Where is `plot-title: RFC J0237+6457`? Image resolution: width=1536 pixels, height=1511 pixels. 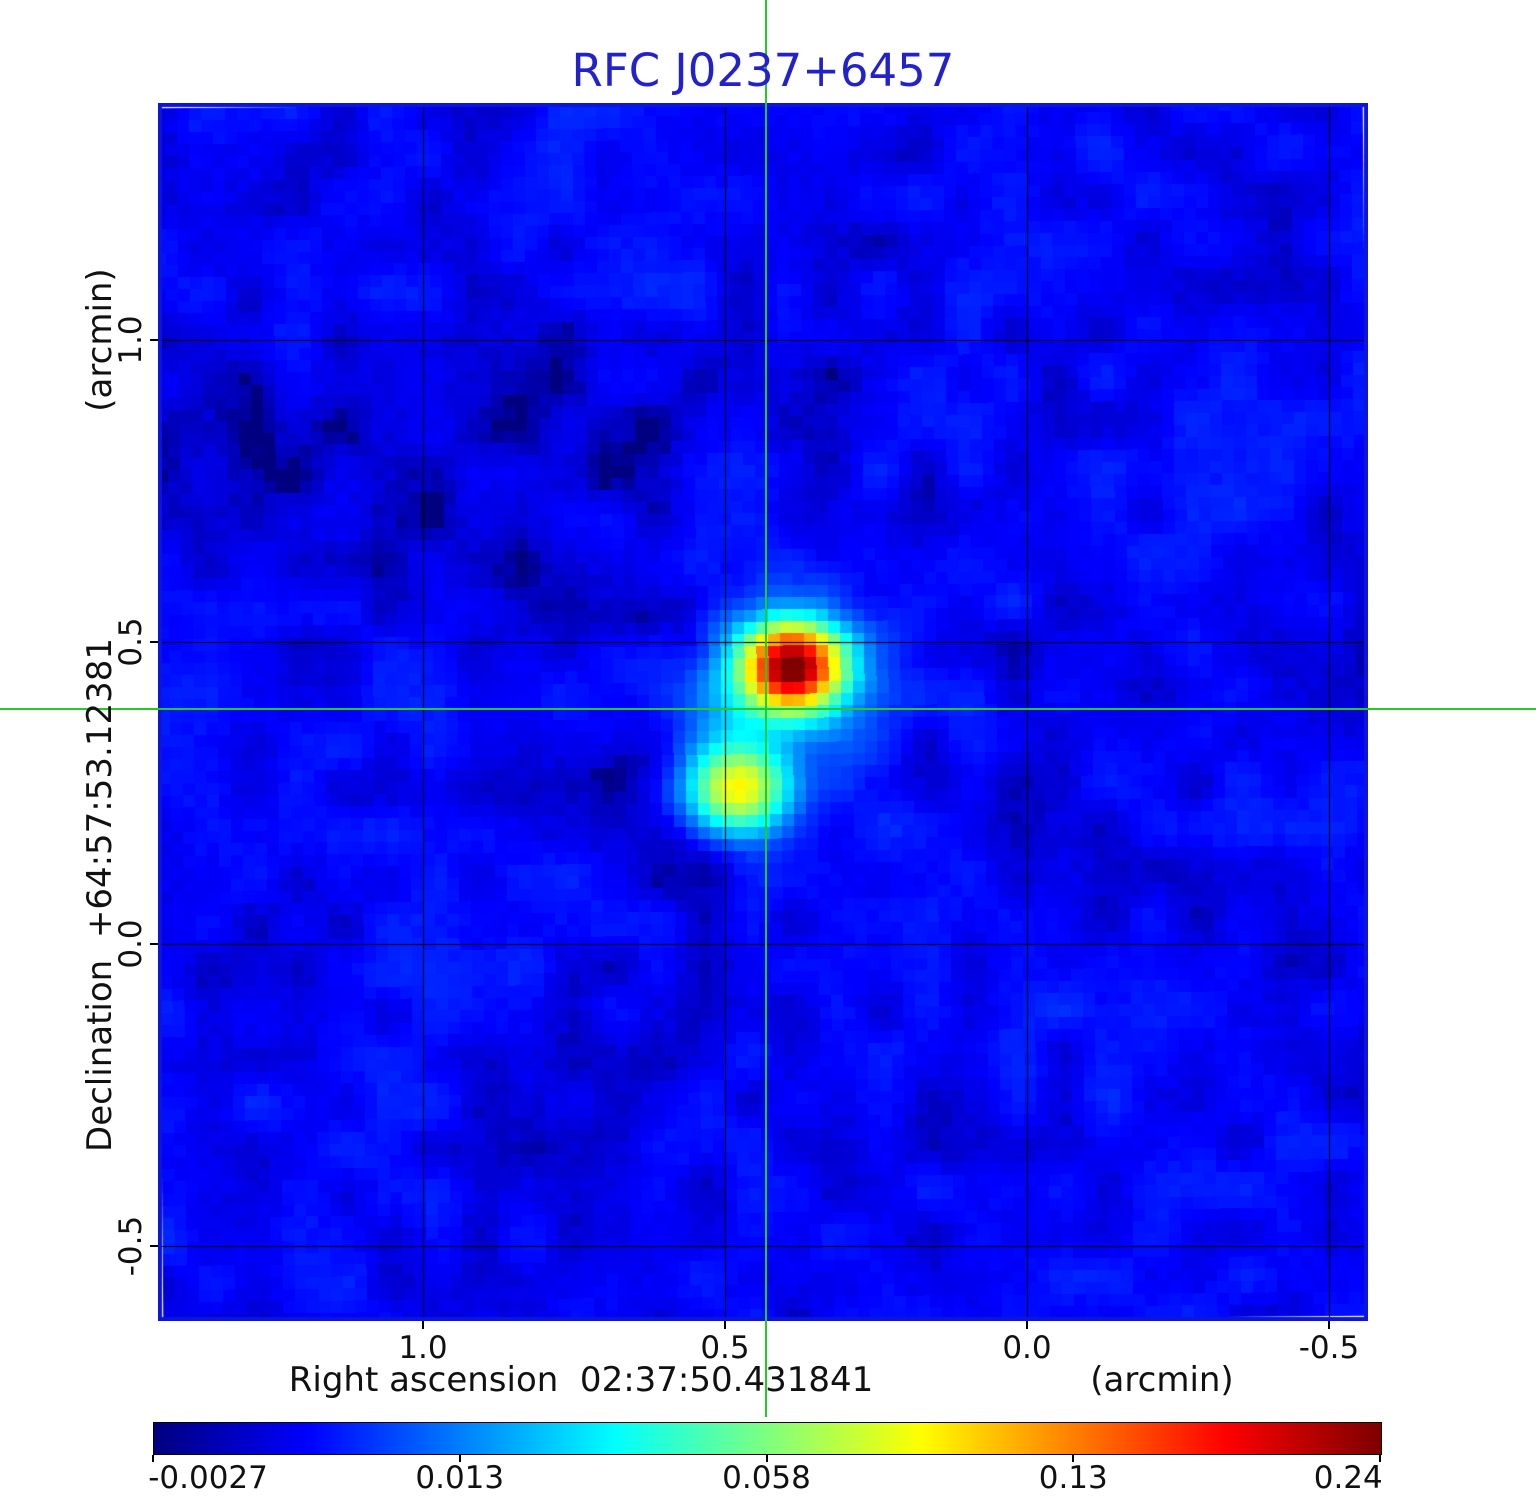 plot-title: RFC J0237+6457 is located at coordinates (763, 70).